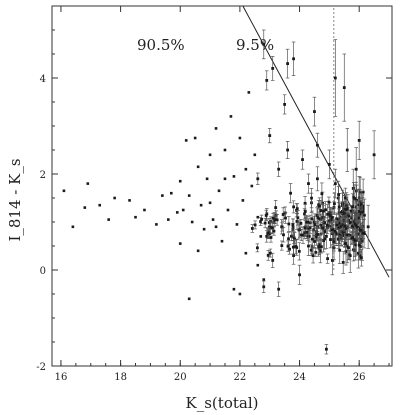 This screenshot has height=415, width=415. What do you see at coordinates (299, 377) in the screenshot?
I see `x-tick-label: 24` at bounding box center [299, 377].